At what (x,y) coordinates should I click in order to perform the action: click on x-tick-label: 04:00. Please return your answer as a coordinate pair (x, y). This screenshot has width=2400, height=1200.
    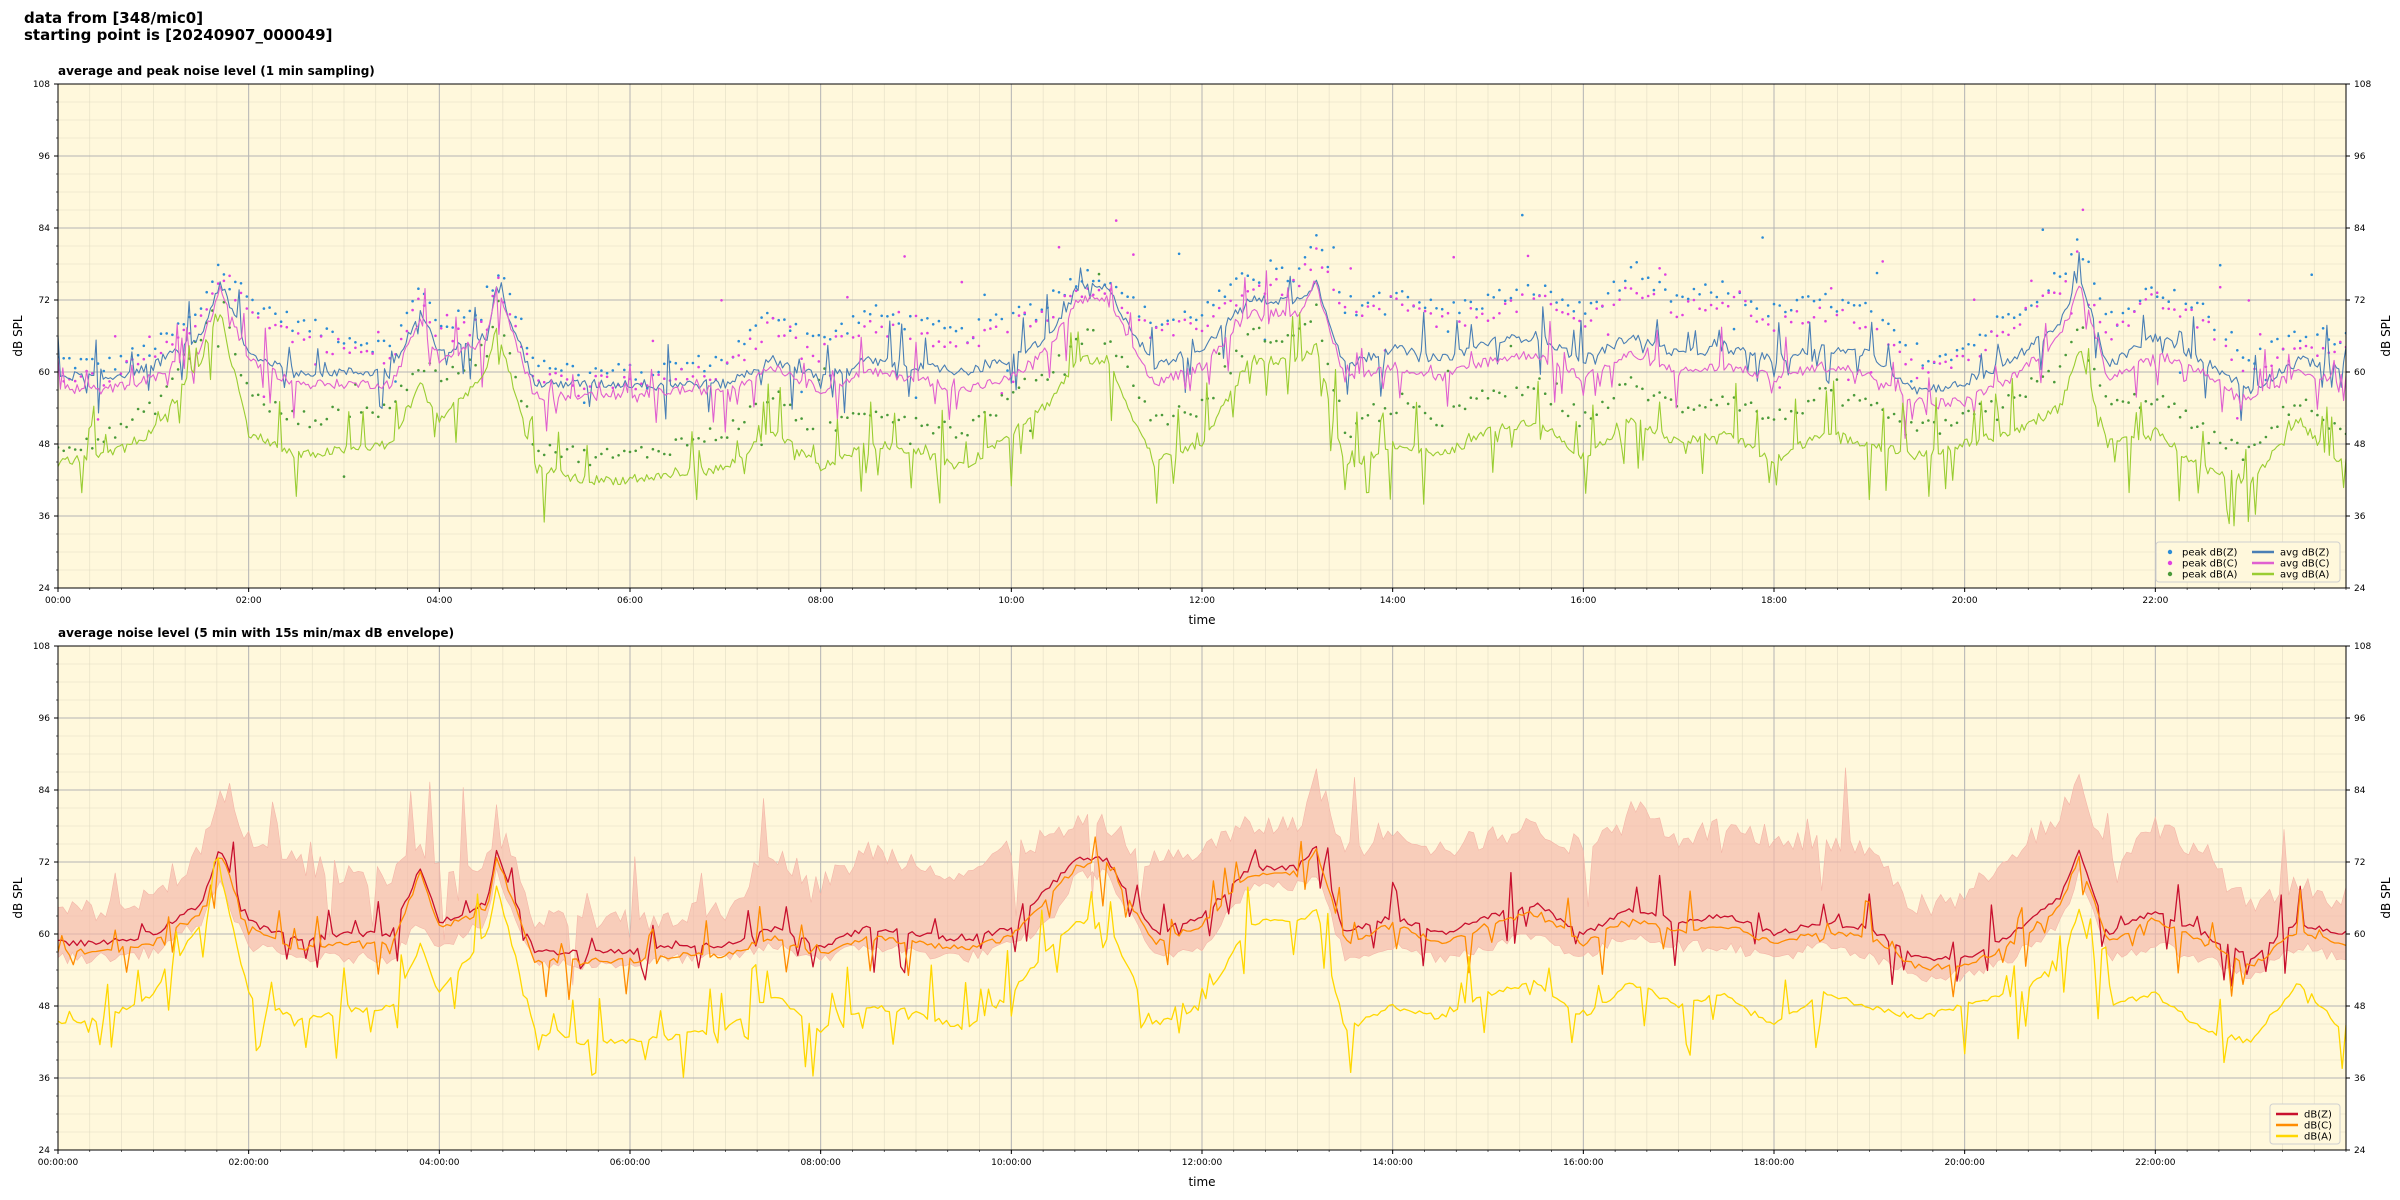
    Looking at the image, I should click on (439, 601).